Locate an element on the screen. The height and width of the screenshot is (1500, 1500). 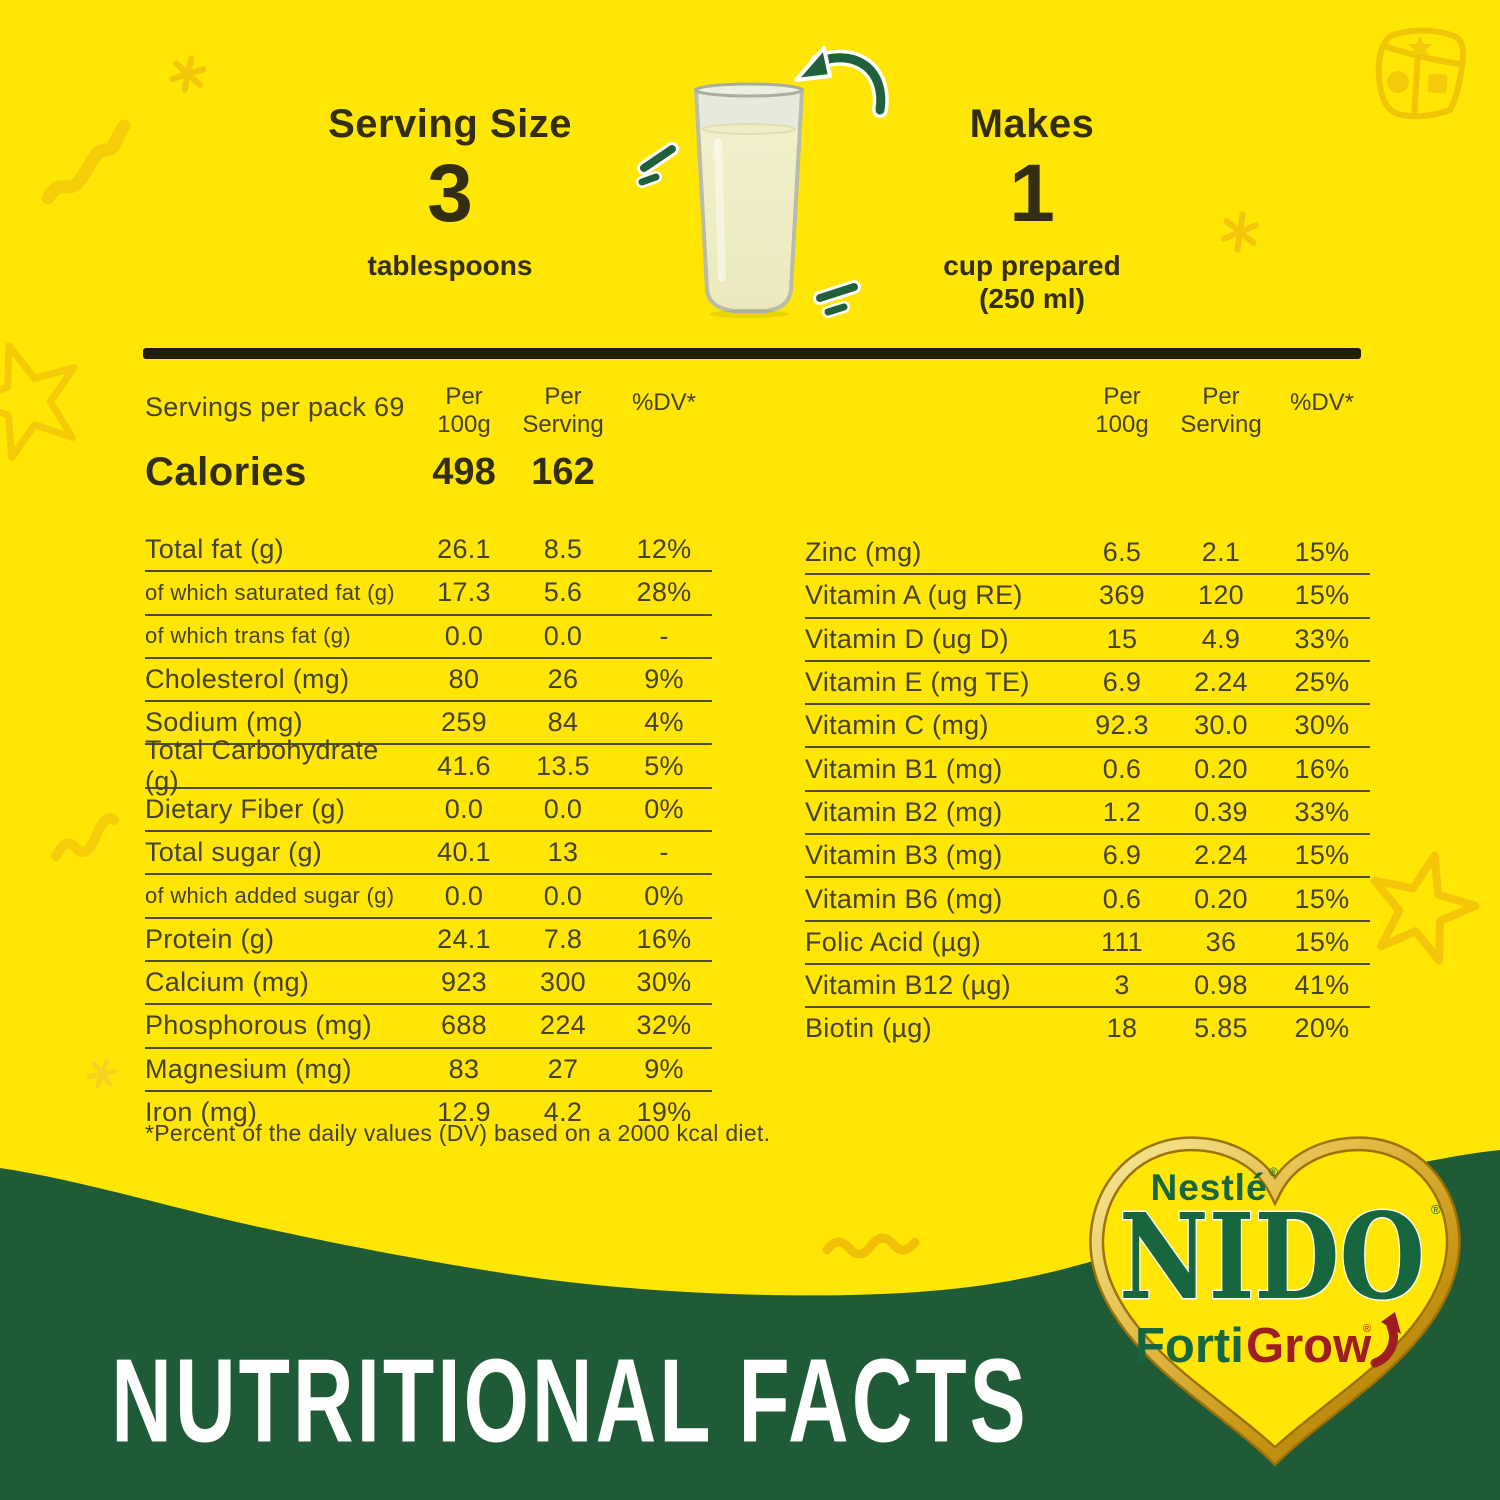
servings-per-pack: Servings per pack 69 is located at coordinates (275, 407).